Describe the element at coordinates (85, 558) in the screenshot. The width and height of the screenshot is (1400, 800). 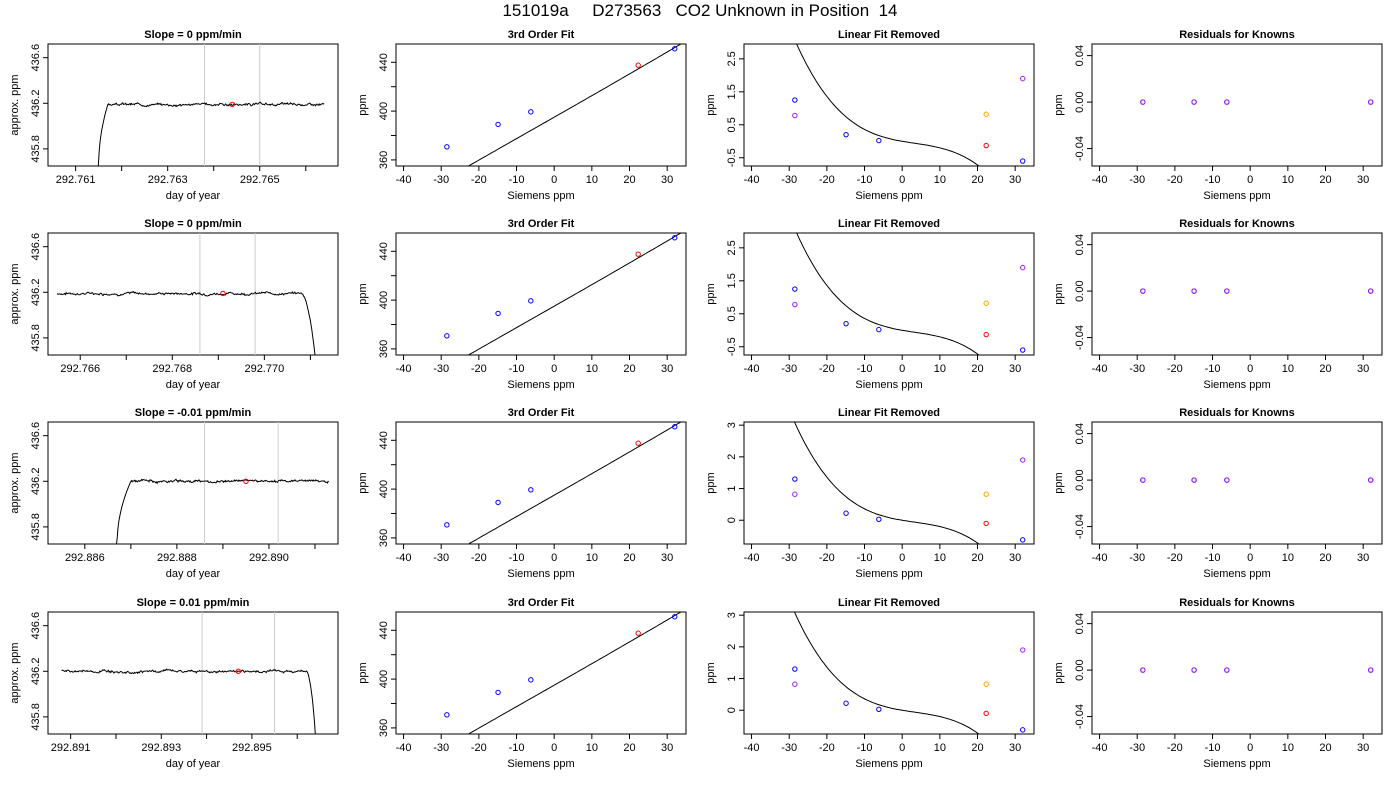
I see `x-tick-label: 292.886` at that location.